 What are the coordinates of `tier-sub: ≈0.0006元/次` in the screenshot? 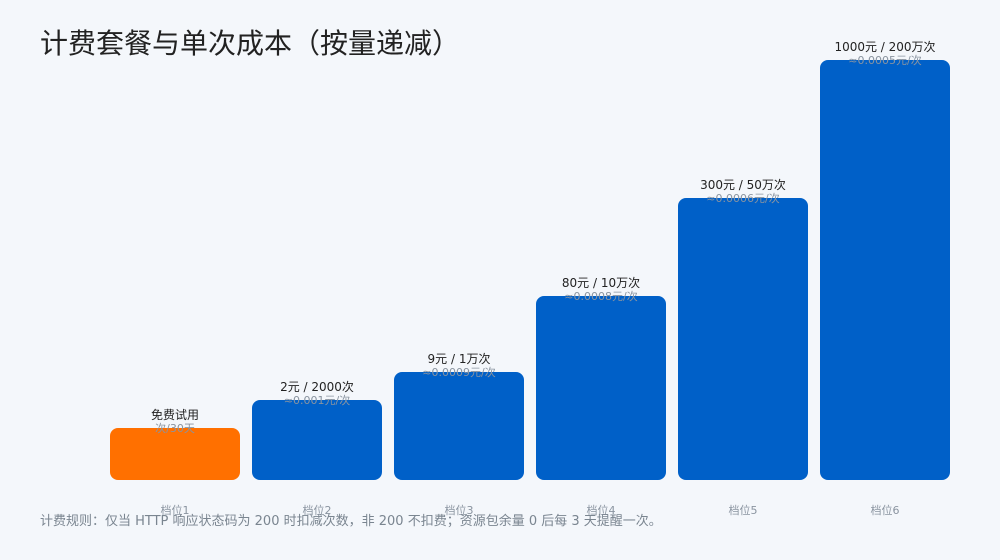 It's located at (743, 198).